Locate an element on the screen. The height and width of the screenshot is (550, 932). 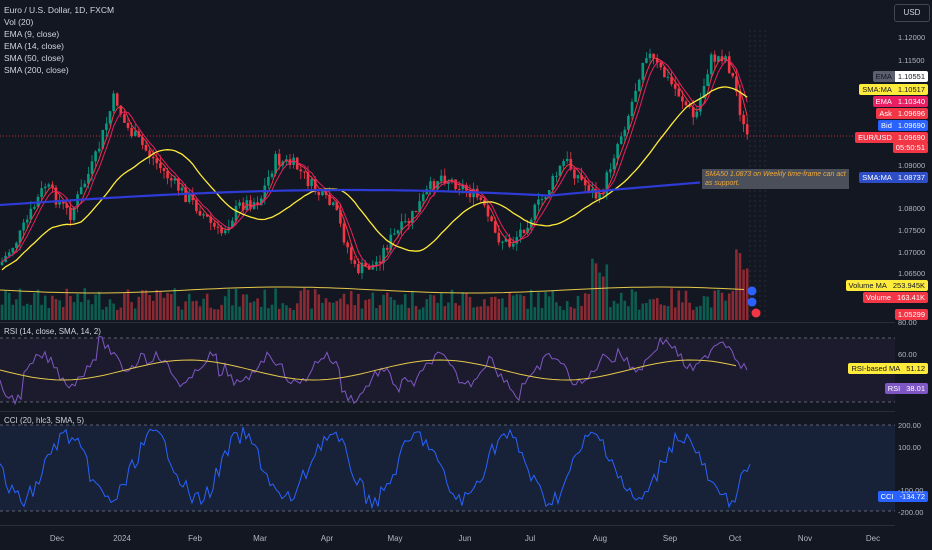
currency-button: USD is located at coordinates (912, 13).